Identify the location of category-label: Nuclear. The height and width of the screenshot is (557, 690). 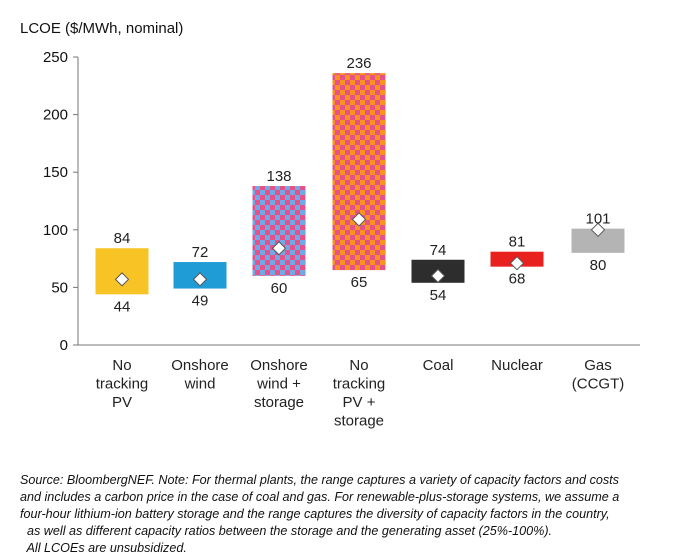
(517, 365).